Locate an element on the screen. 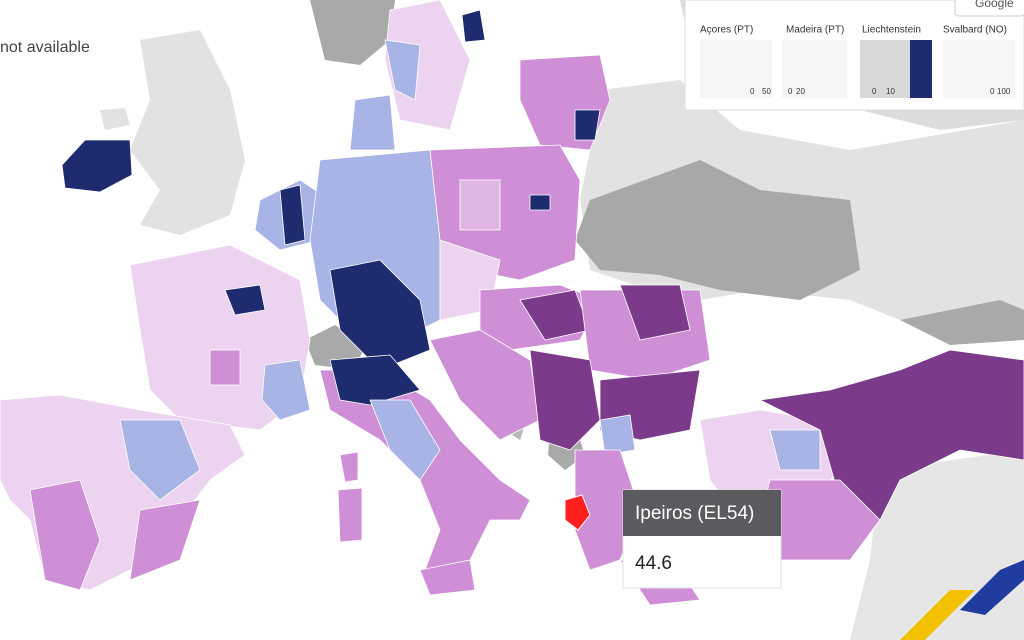 This screenshot has width=1024, height=640. scale-label: 10 is located at coordinates (890, 91).